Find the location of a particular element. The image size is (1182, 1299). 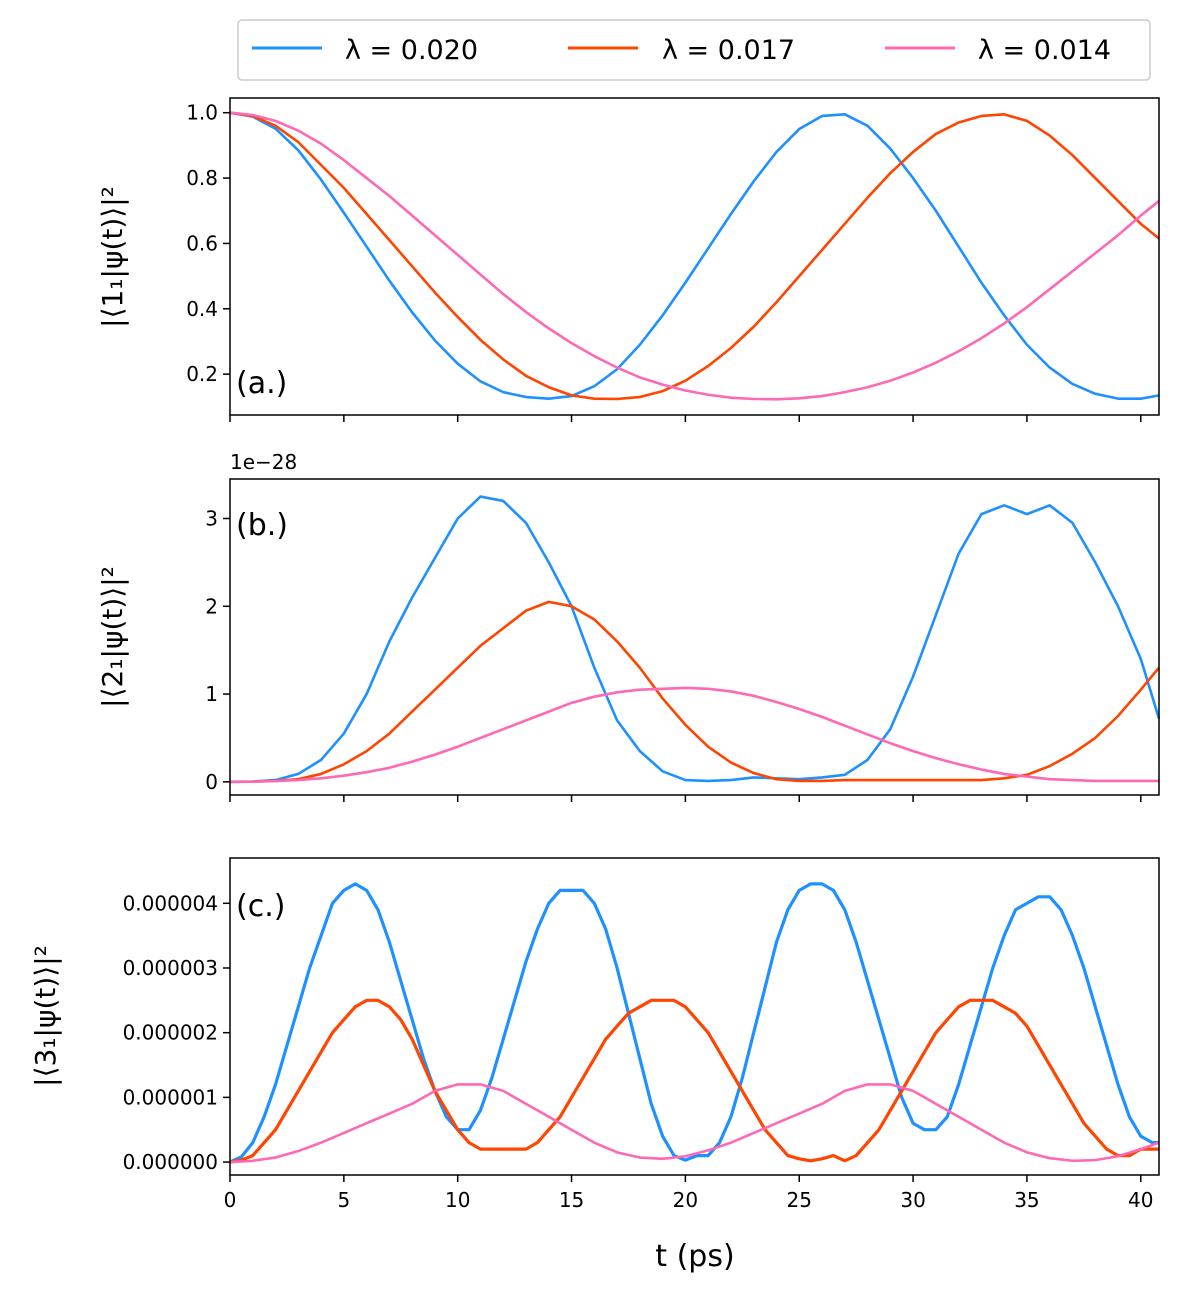

panel-c-ytick-label-1: 0.000001 is located at coordinates (170, 1097).